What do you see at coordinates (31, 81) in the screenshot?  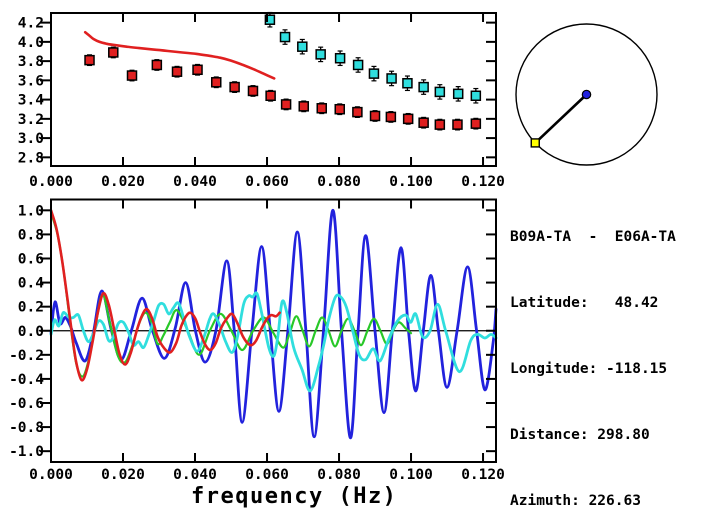 I see `y-tick-label: 3.6` at bounding box center [31, 81].